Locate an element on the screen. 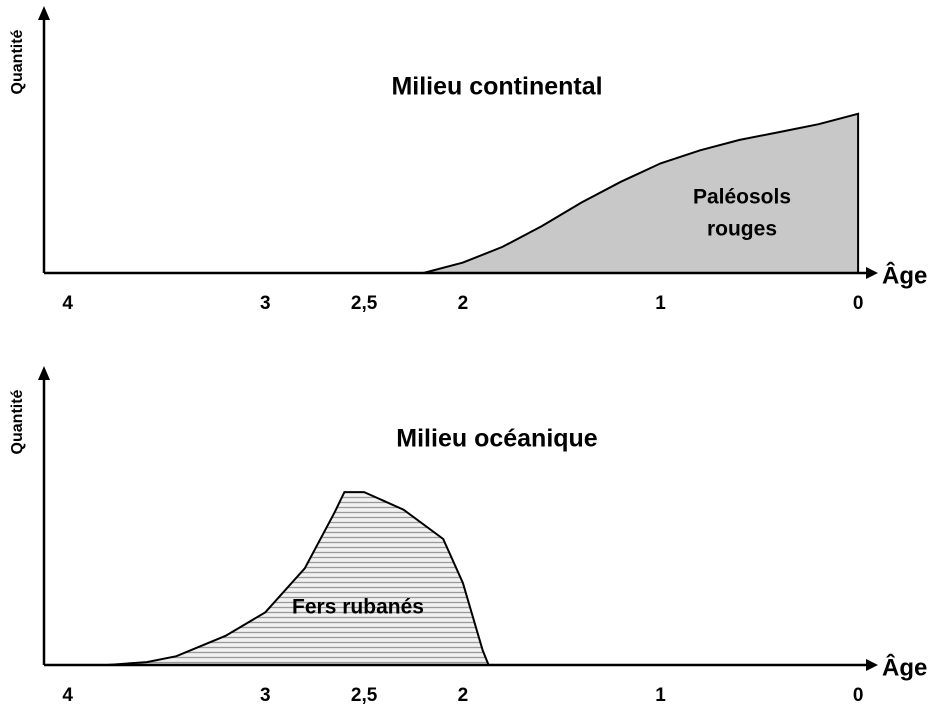  annotation: rouges is located at coordinates (742, 229).